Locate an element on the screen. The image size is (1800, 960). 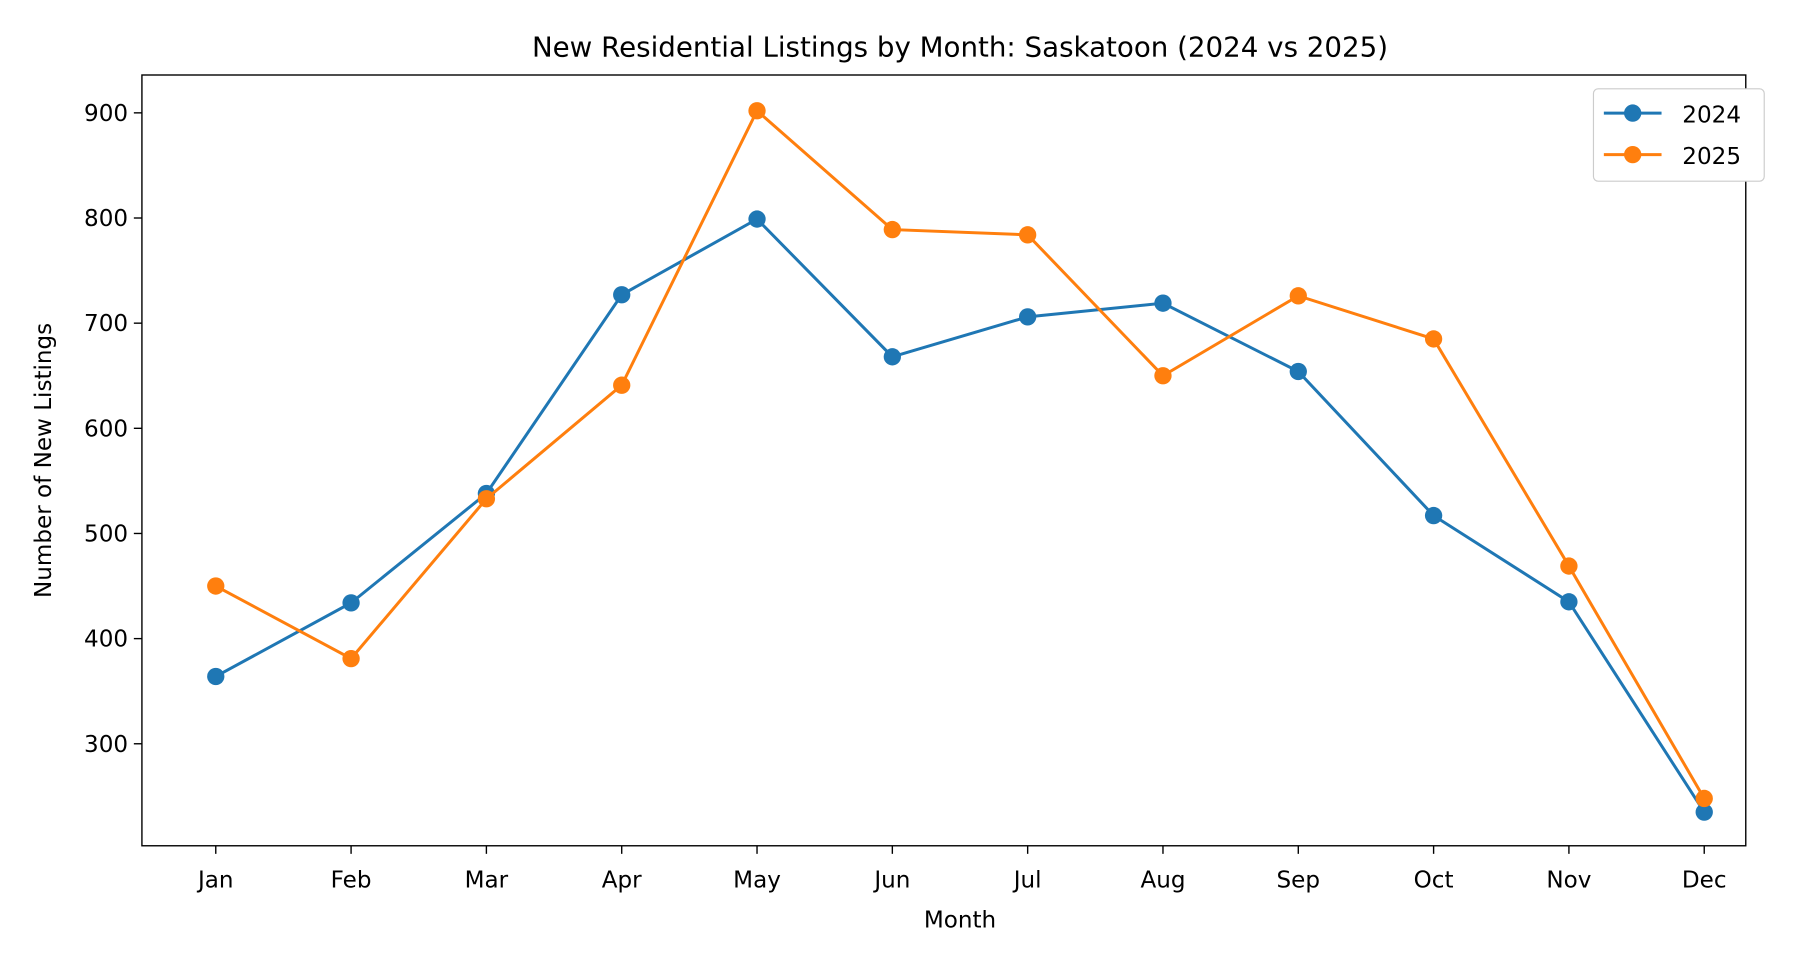
y-tick-label: 900 is located at coordinates (106, 114).